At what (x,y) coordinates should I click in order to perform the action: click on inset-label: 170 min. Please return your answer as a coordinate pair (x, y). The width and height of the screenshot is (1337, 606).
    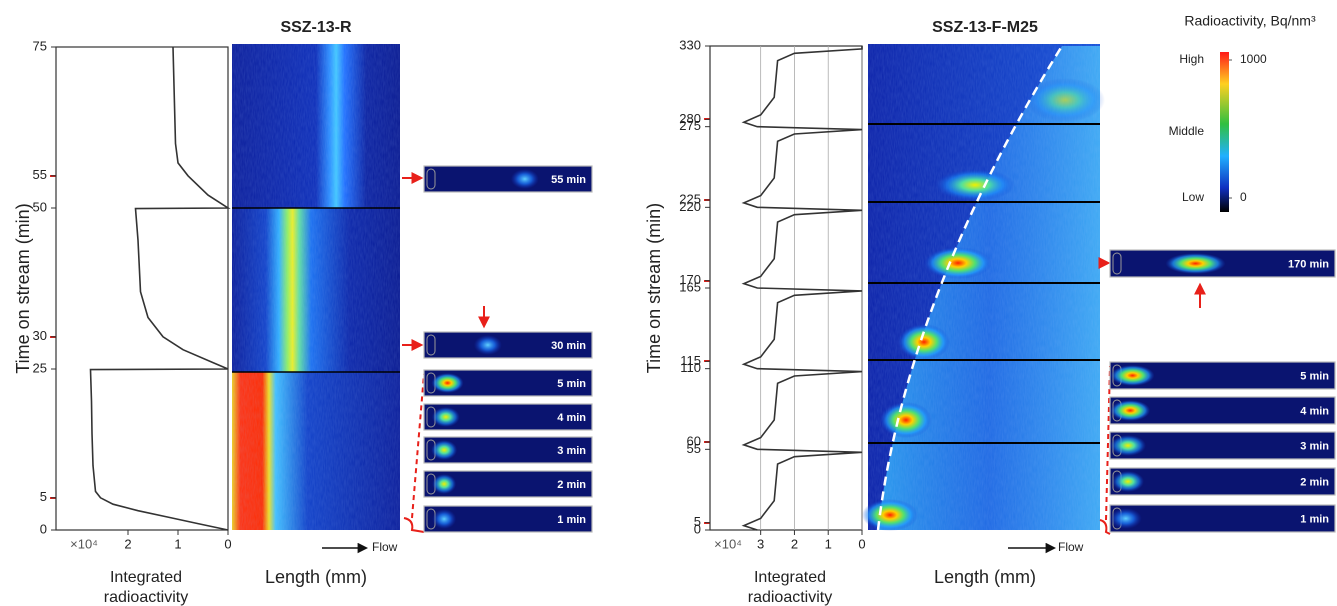
    Looking at the image, I should click on (1308, 264).